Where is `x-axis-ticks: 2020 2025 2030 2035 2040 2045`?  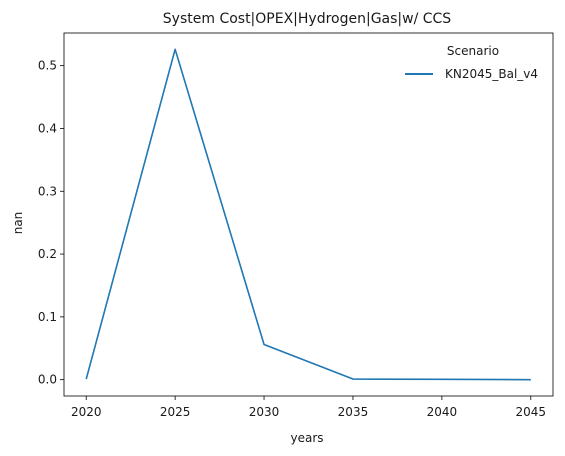
x-axis-ticks: 2020 2025 2030 2035 2040 2045 is located at coordinates (308, 407).